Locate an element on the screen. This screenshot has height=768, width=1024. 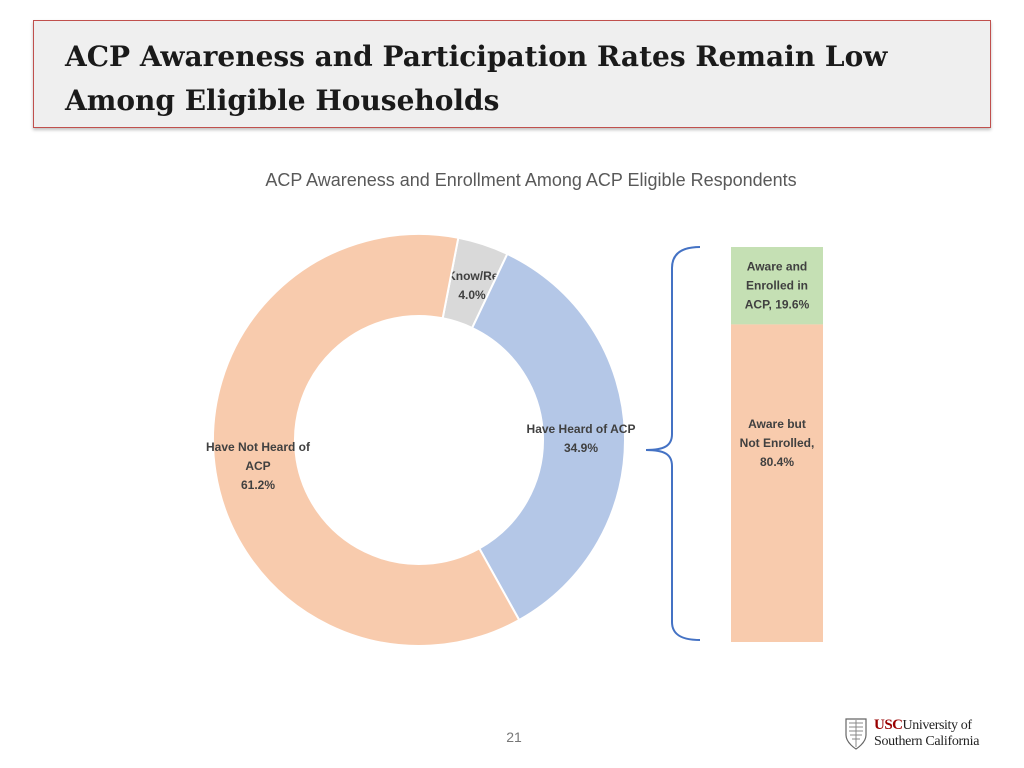
logo-wordmark: USCUniversity of Southern California is located at coordinates (927, 733).